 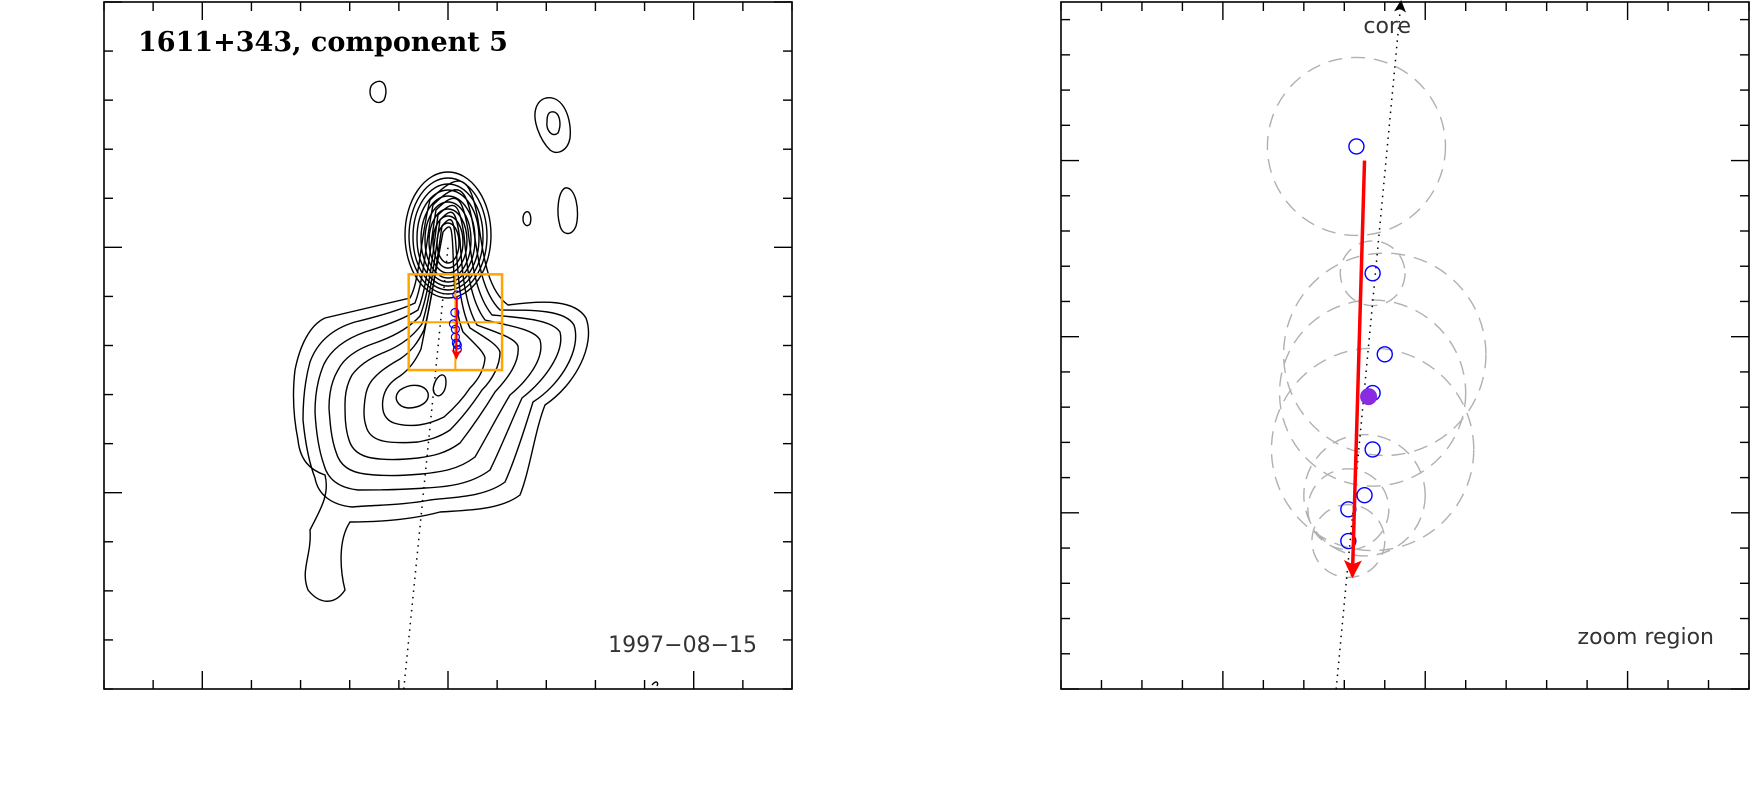 I want to click on error-ellipses, so click(x=1376, y=317).